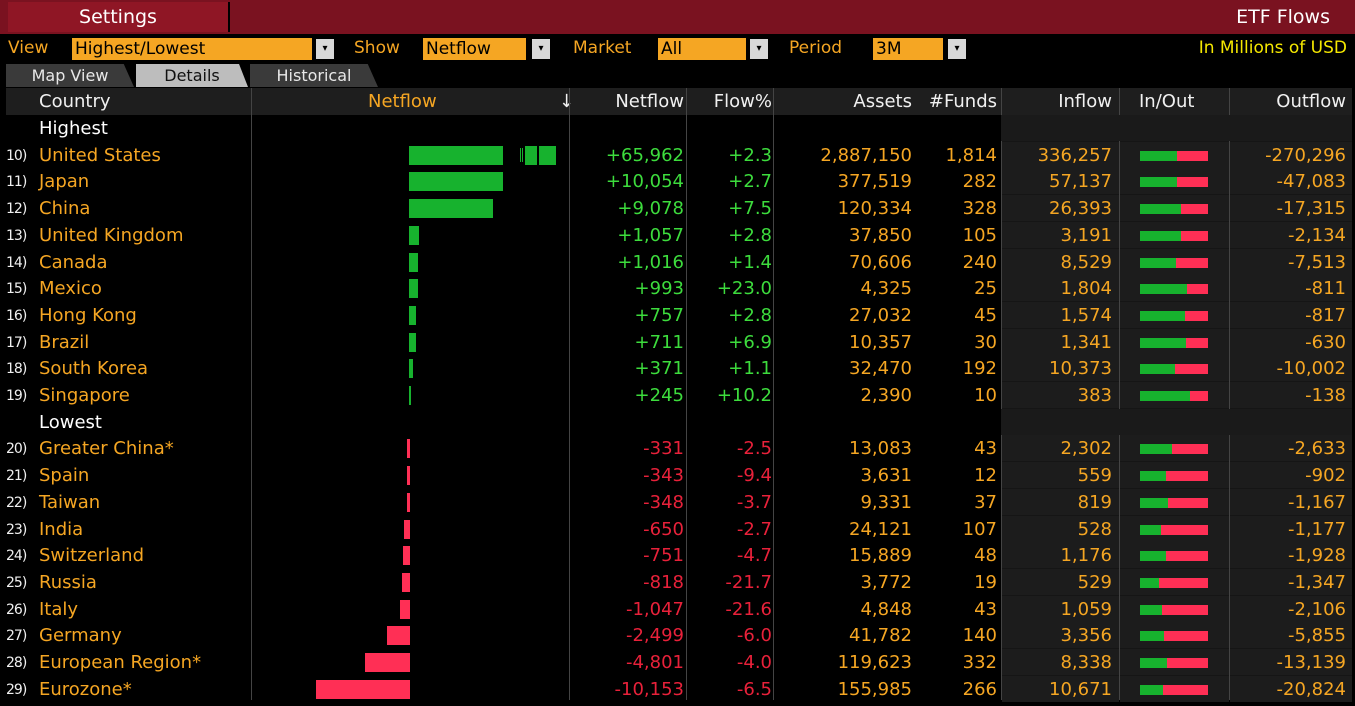  What do you see at coordinates (192, 49) in the screenshot?
I see `view-select: Highest/Lowest` at bounding box center [192, 49].